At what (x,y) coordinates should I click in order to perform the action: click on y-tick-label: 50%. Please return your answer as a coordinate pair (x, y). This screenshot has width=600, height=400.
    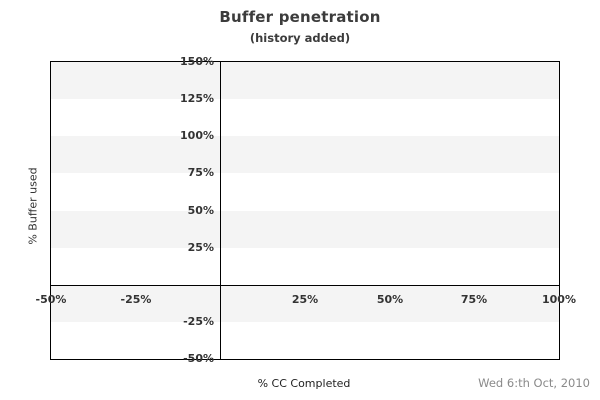
    Looking at the image, I should click on (200, 210).